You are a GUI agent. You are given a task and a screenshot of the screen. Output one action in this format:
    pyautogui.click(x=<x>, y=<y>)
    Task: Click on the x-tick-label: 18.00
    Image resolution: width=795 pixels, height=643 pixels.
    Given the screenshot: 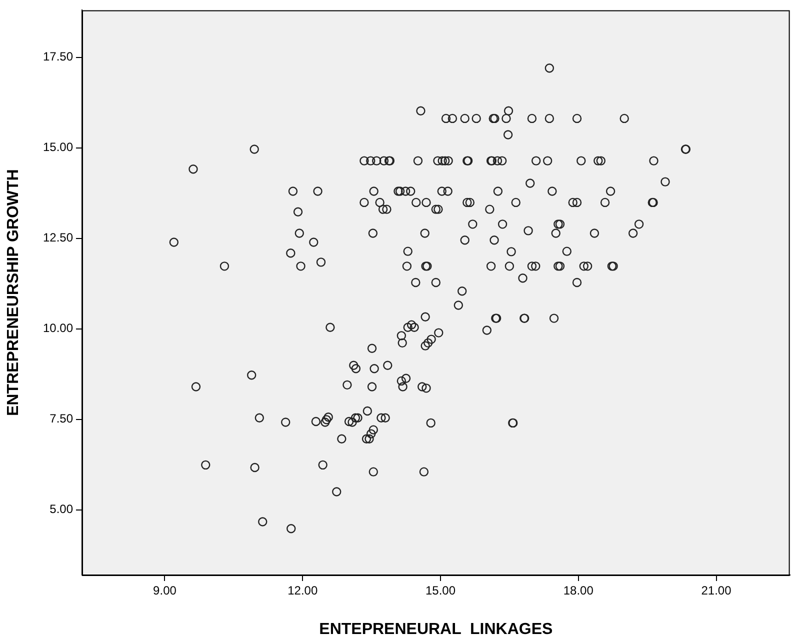 What is the action you would take?
    pyautogui.click(x=578, y=591)
    